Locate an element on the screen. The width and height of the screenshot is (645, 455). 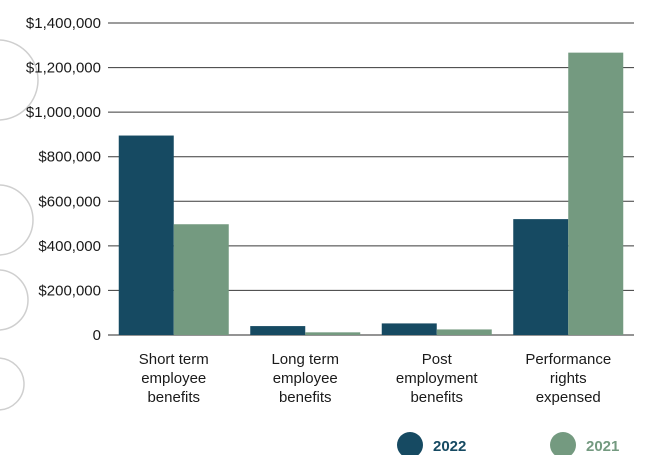
category-label: Performance rights expensed is located at coordinates (568, 378).